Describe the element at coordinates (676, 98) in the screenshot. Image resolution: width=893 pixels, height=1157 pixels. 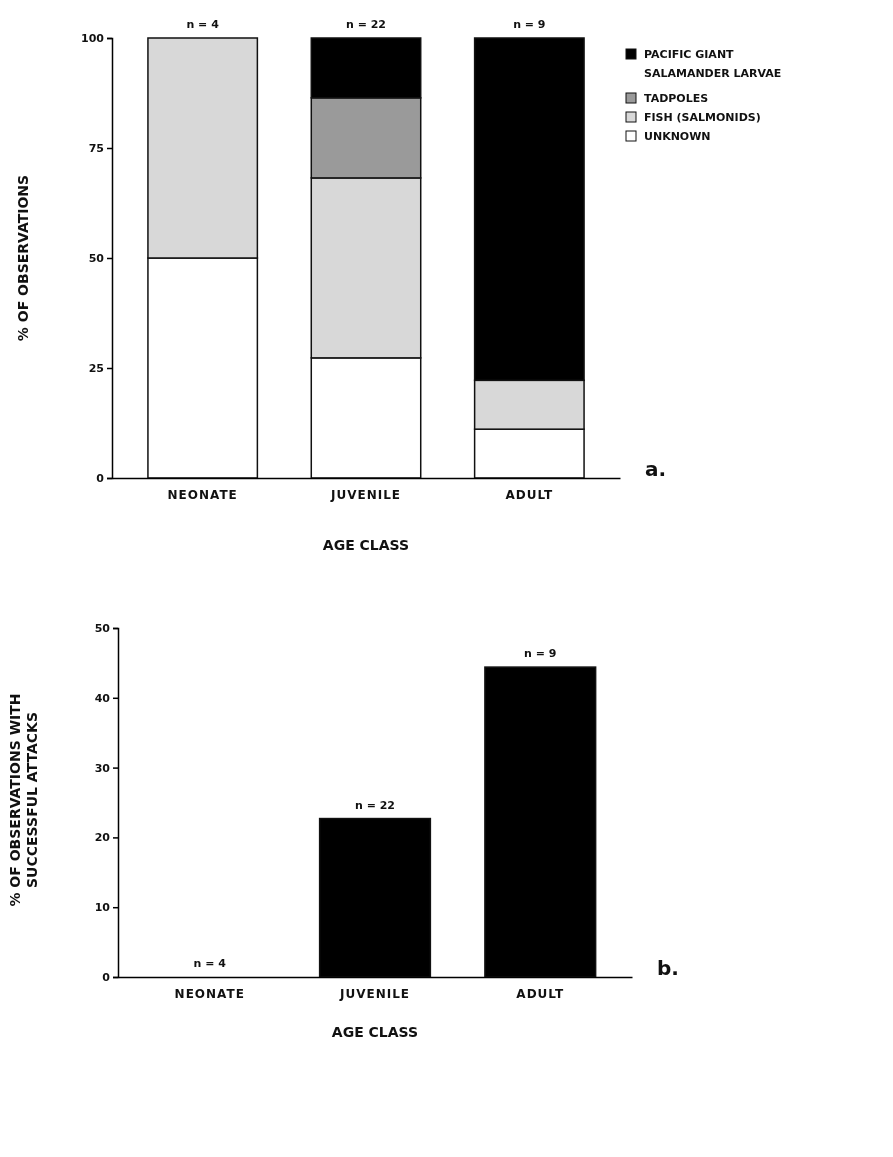
I see `legend-label: TADPOLES` at that location.